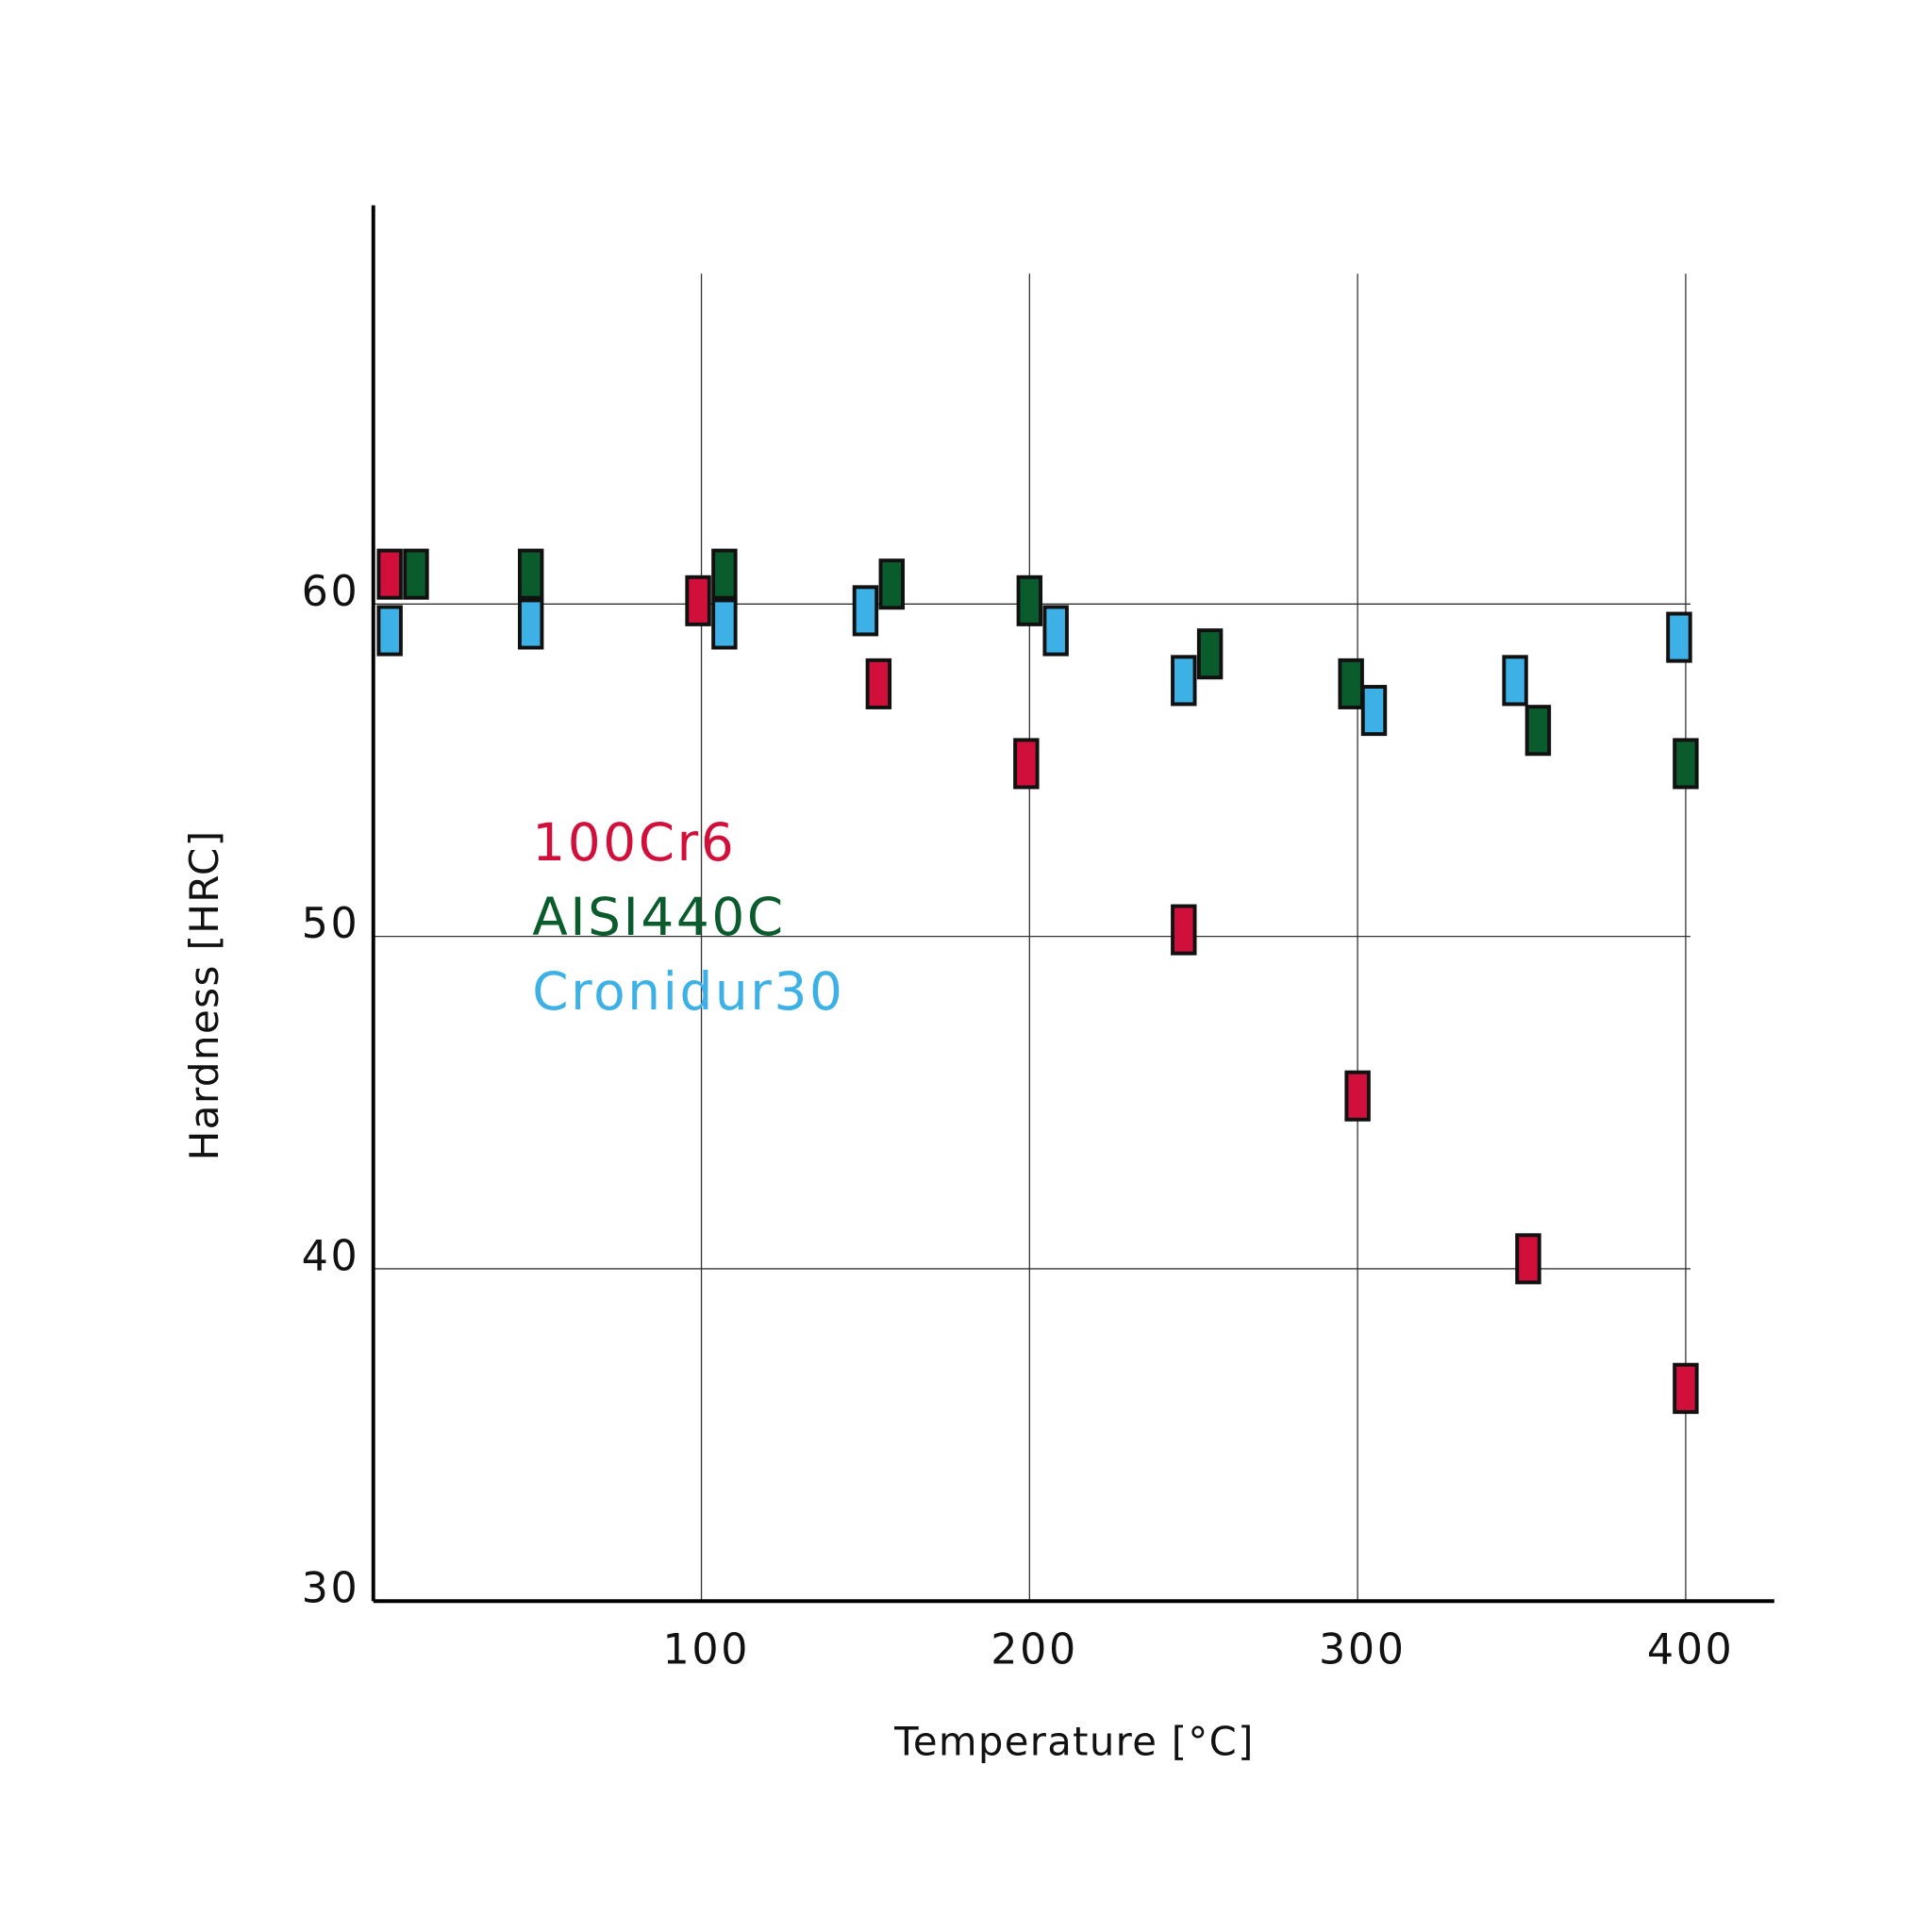  I want to click on x-tick-label: 400, so click(1691, 1649).